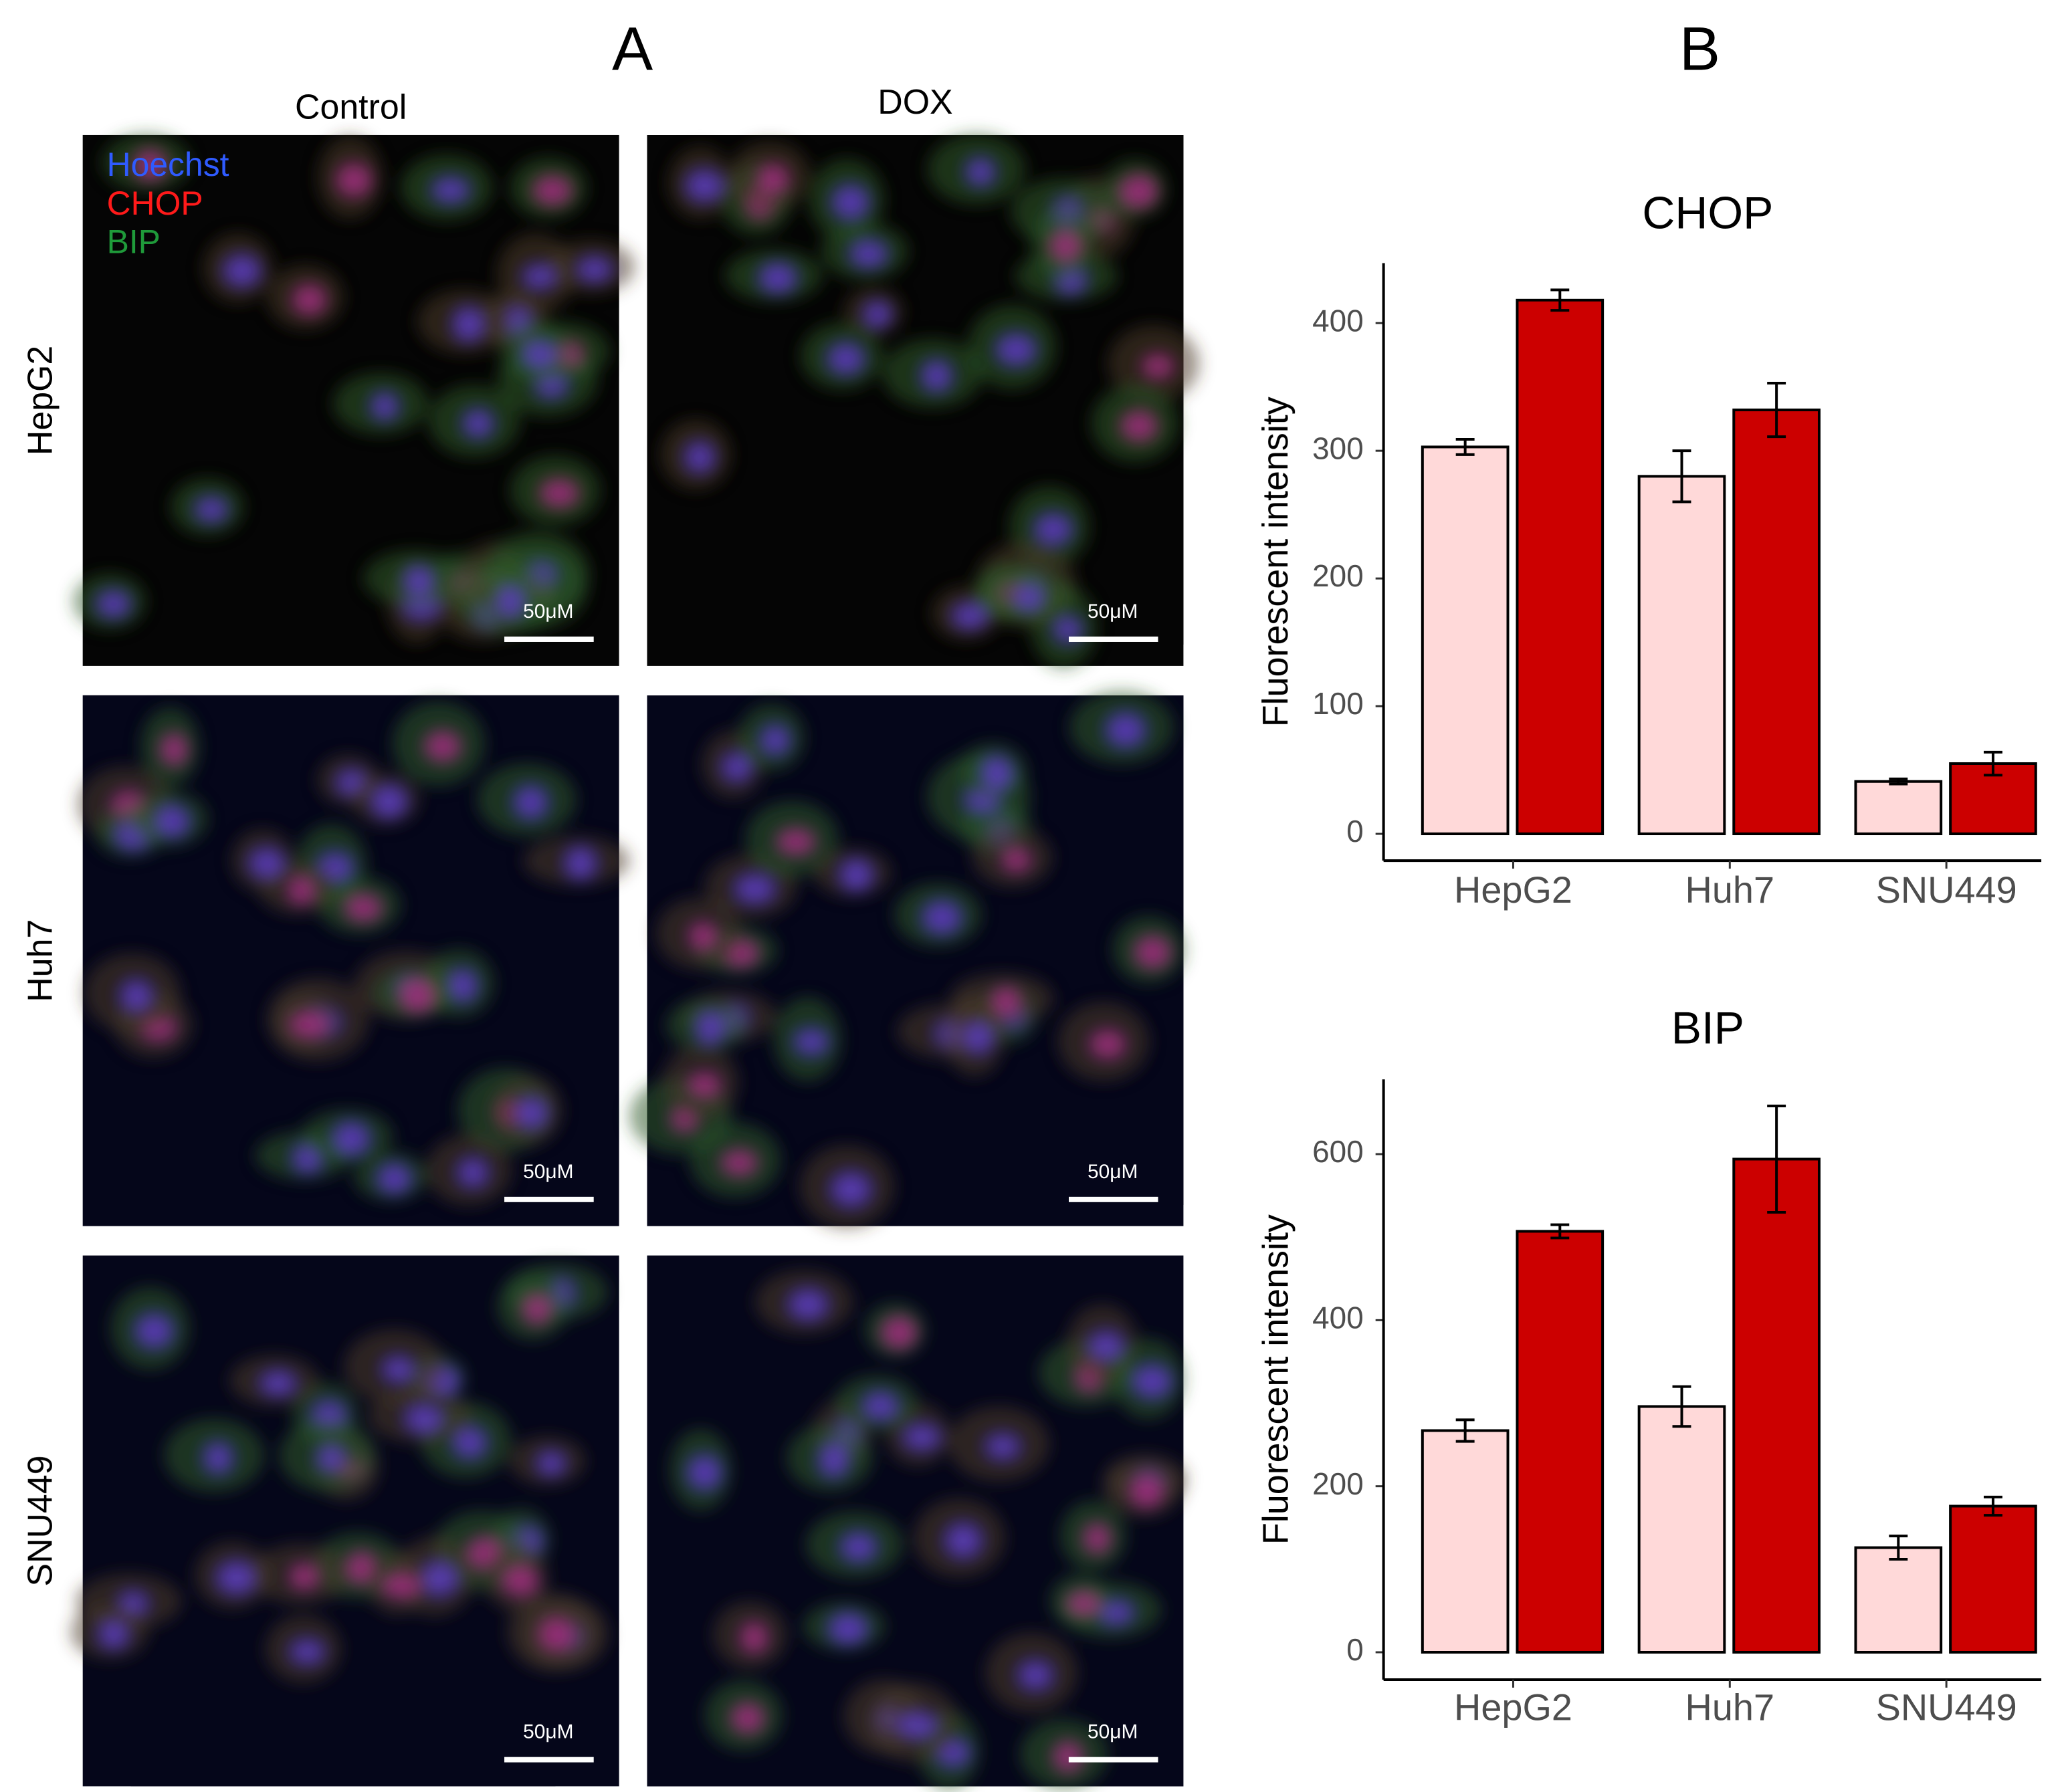 The image size is (2068, 1792). What do you see at coordinates (914, 101) in the screenshot?
I see `column-label: DOX` at bounding box center [914, 101].